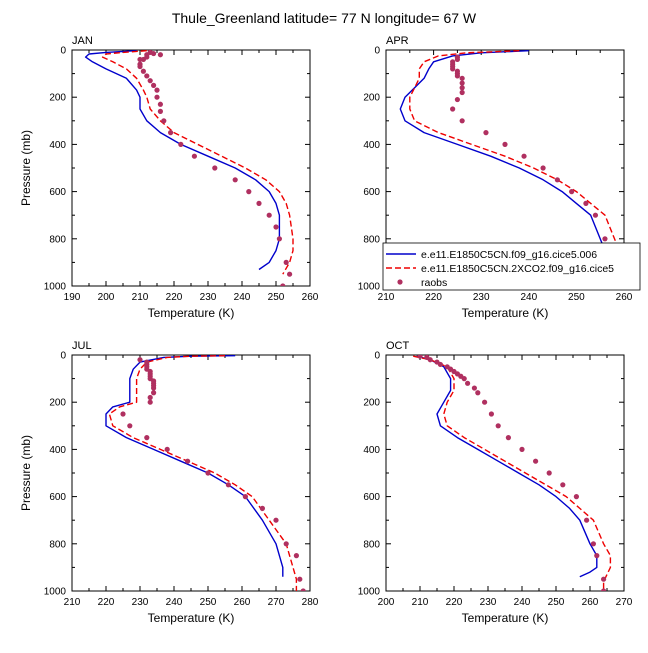 This screenshot has width=648, height=653. Describe the element at coordinates (82, 41) in the screenshot. I see `month-label: JAN` at that location.